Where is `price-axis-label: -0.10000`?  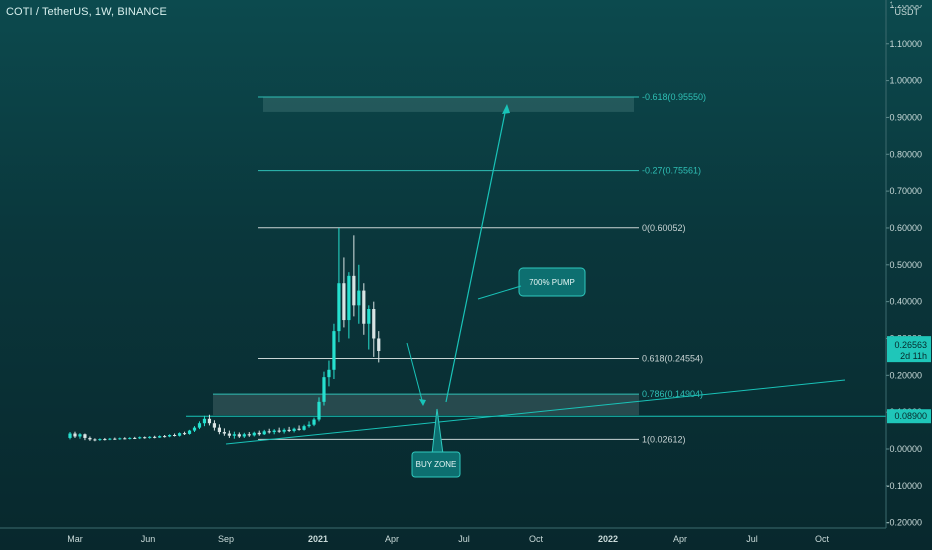 price-axis-label: -0.10000 is located at coordinates (904, 486).